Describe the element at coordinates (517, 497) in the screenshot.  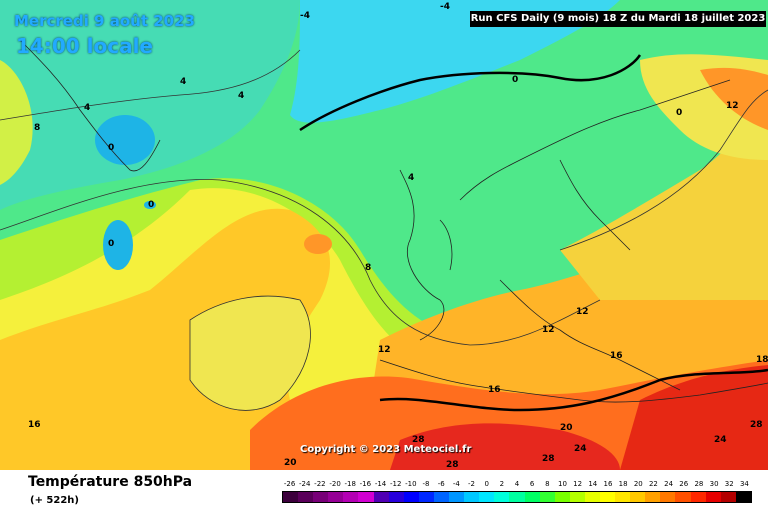
I see `color-scale-bar` at that location.